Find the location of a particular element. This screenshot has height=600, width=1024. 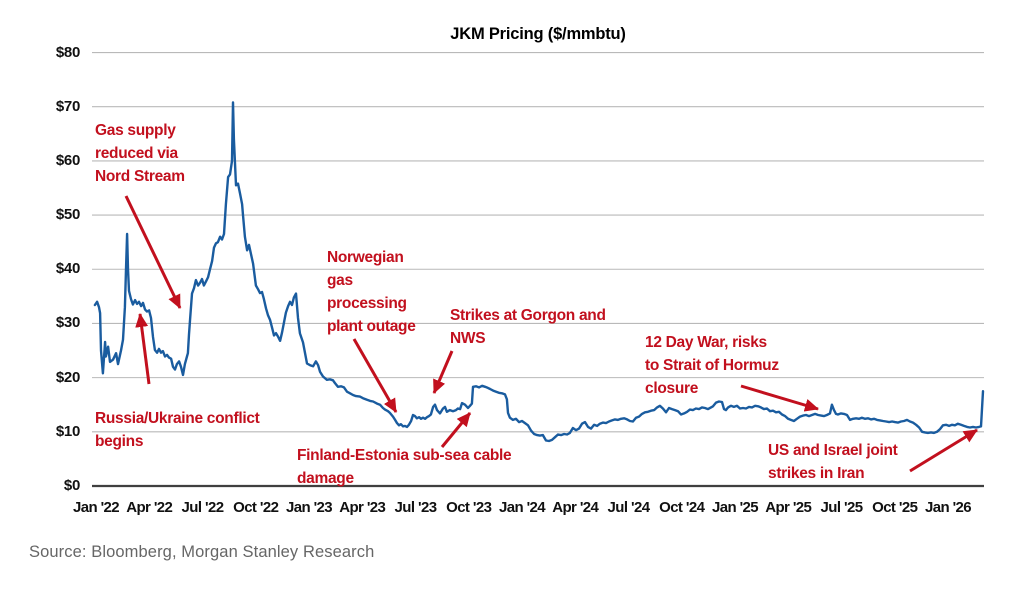

x-tick-label: Jan '23 is located at coordinates (309, 507).